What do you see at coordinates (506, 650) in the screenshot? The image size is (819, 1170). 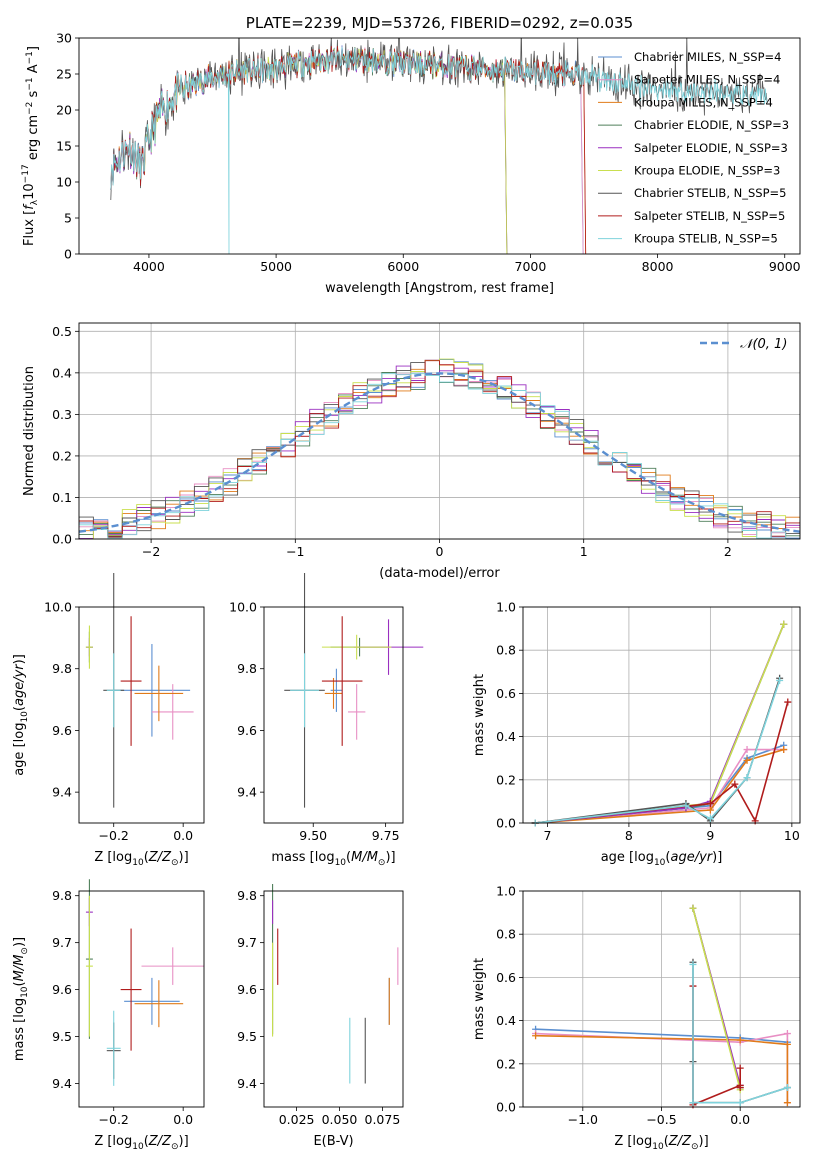 I see `y-tick-label: 0.8` at bounding box center [506, 650].